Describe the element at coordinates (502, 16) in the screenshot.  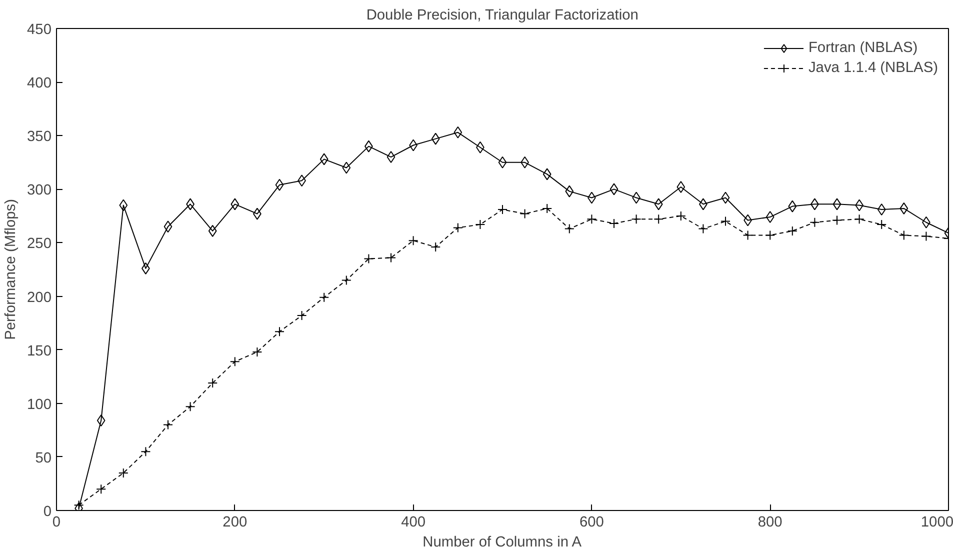
I see `chart-title: Double Precision, Triangular Factorization` at that location.